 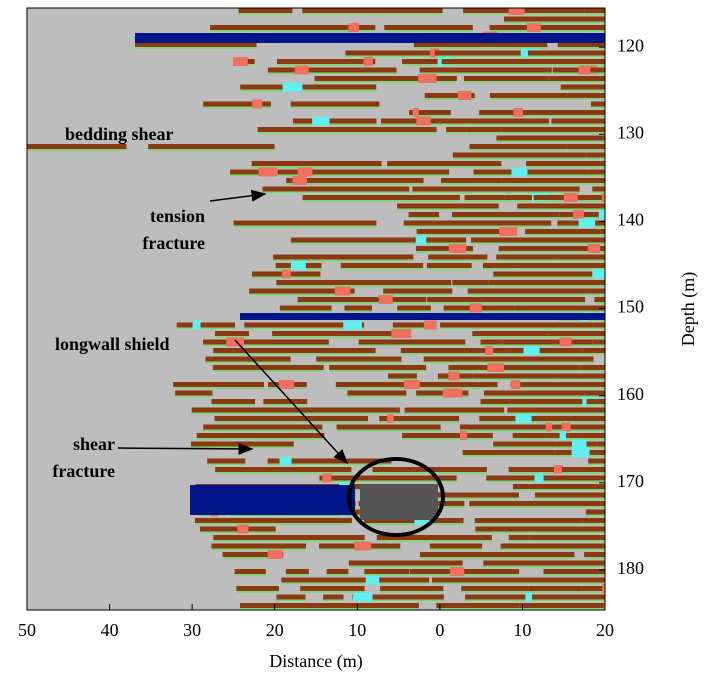 What do you see at coordinates (630, 394) in the screenshot?
I see `y-tick-label: 160` at bounding box center [630, 394].